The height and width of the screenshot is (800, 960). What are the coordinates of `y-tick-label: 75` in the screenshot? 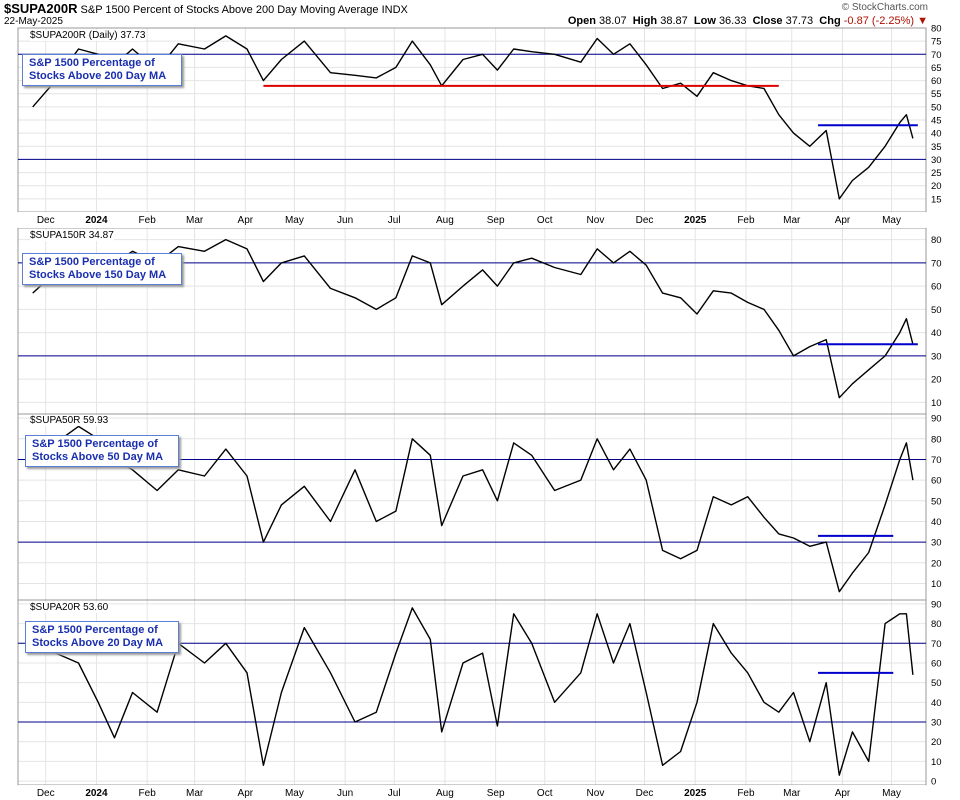 It's located at (936, 42).